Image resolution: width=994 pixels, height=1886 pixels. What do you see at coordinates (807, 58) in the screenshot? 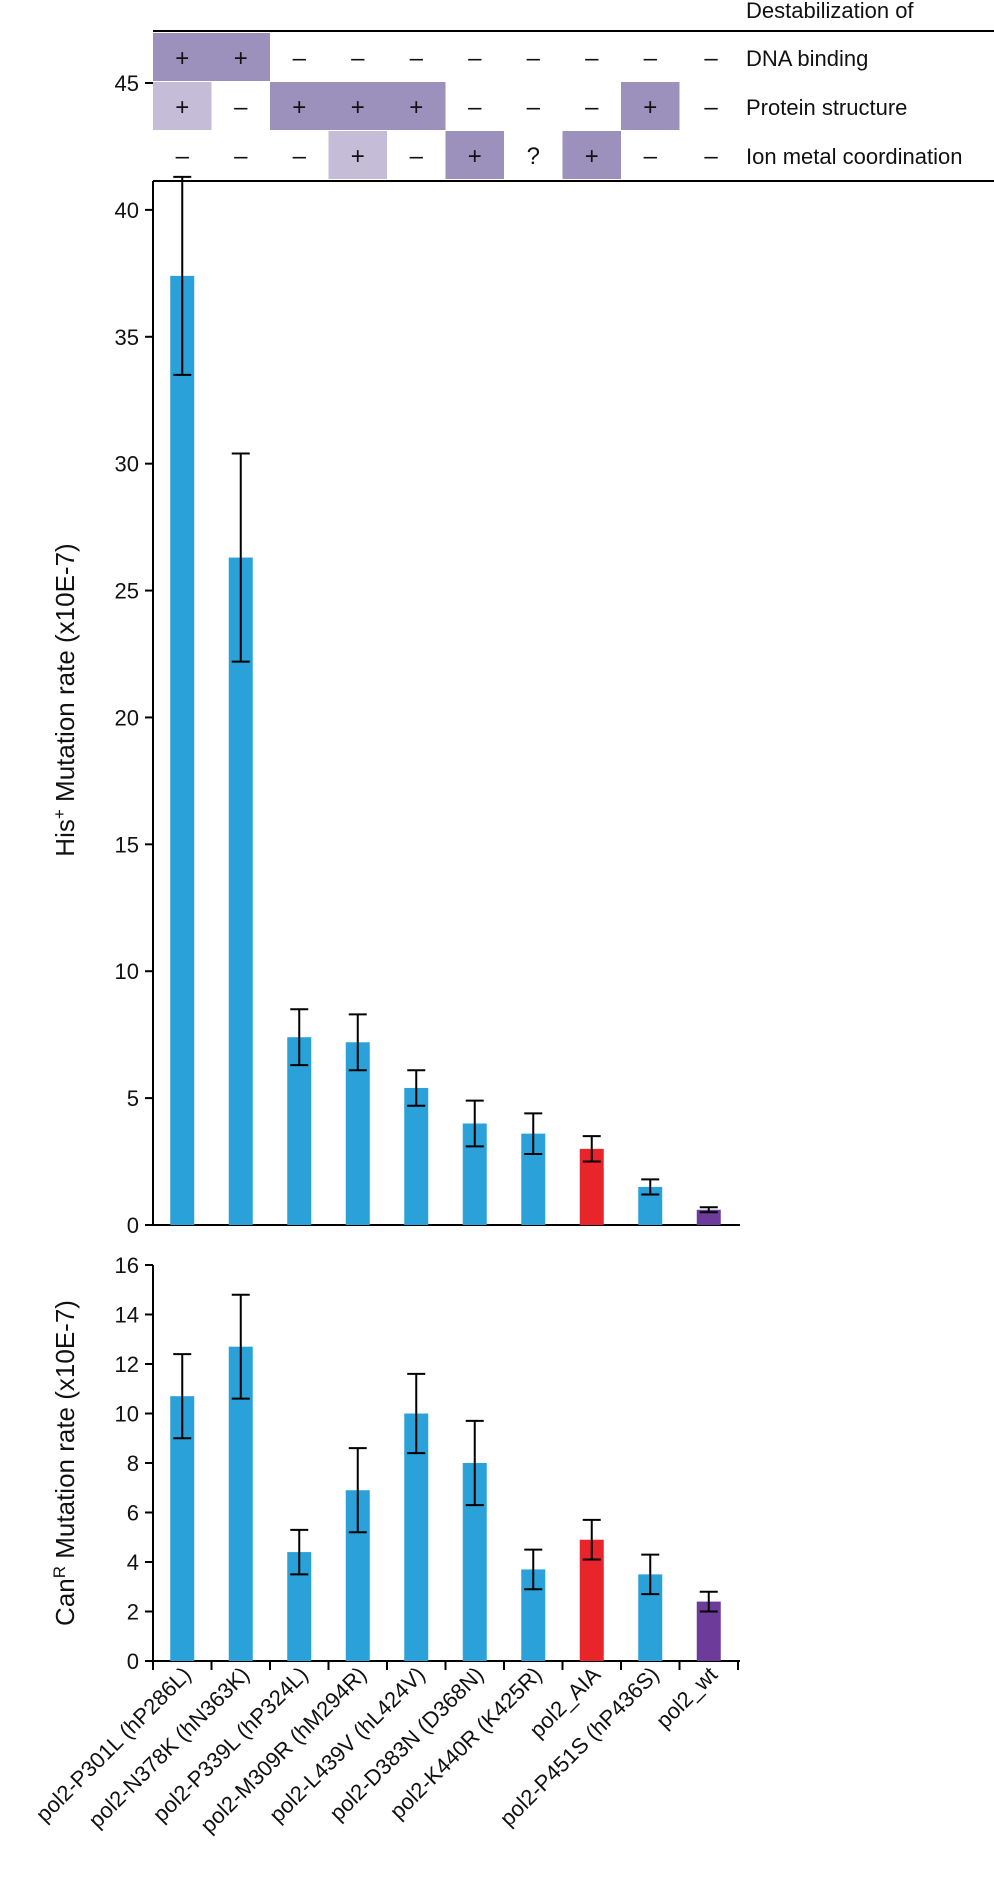
I see `row-label-dna-binding: DNA binding` at bounding box center [807, 58].